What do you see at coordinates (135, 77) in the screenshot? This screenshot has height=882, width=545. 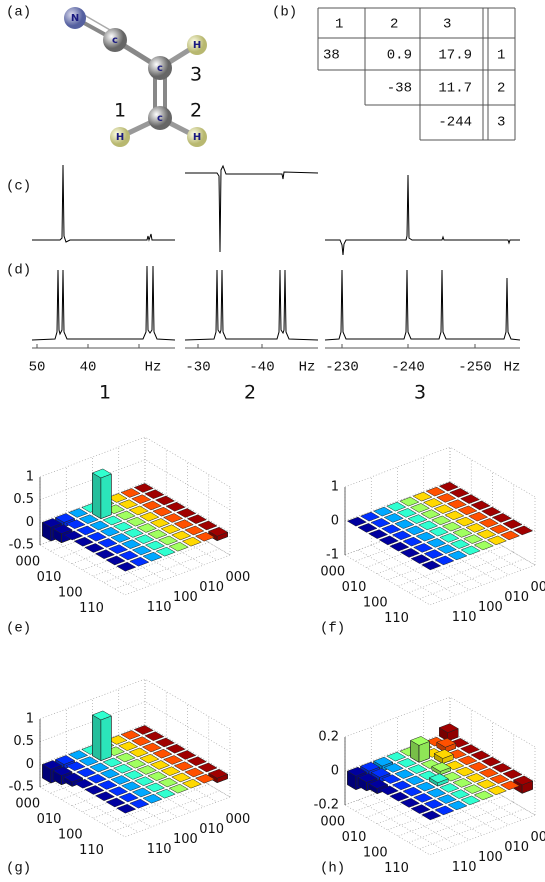 I see `molecule: N c c c H H H 1 2 3` at bounding box center [135, 77].